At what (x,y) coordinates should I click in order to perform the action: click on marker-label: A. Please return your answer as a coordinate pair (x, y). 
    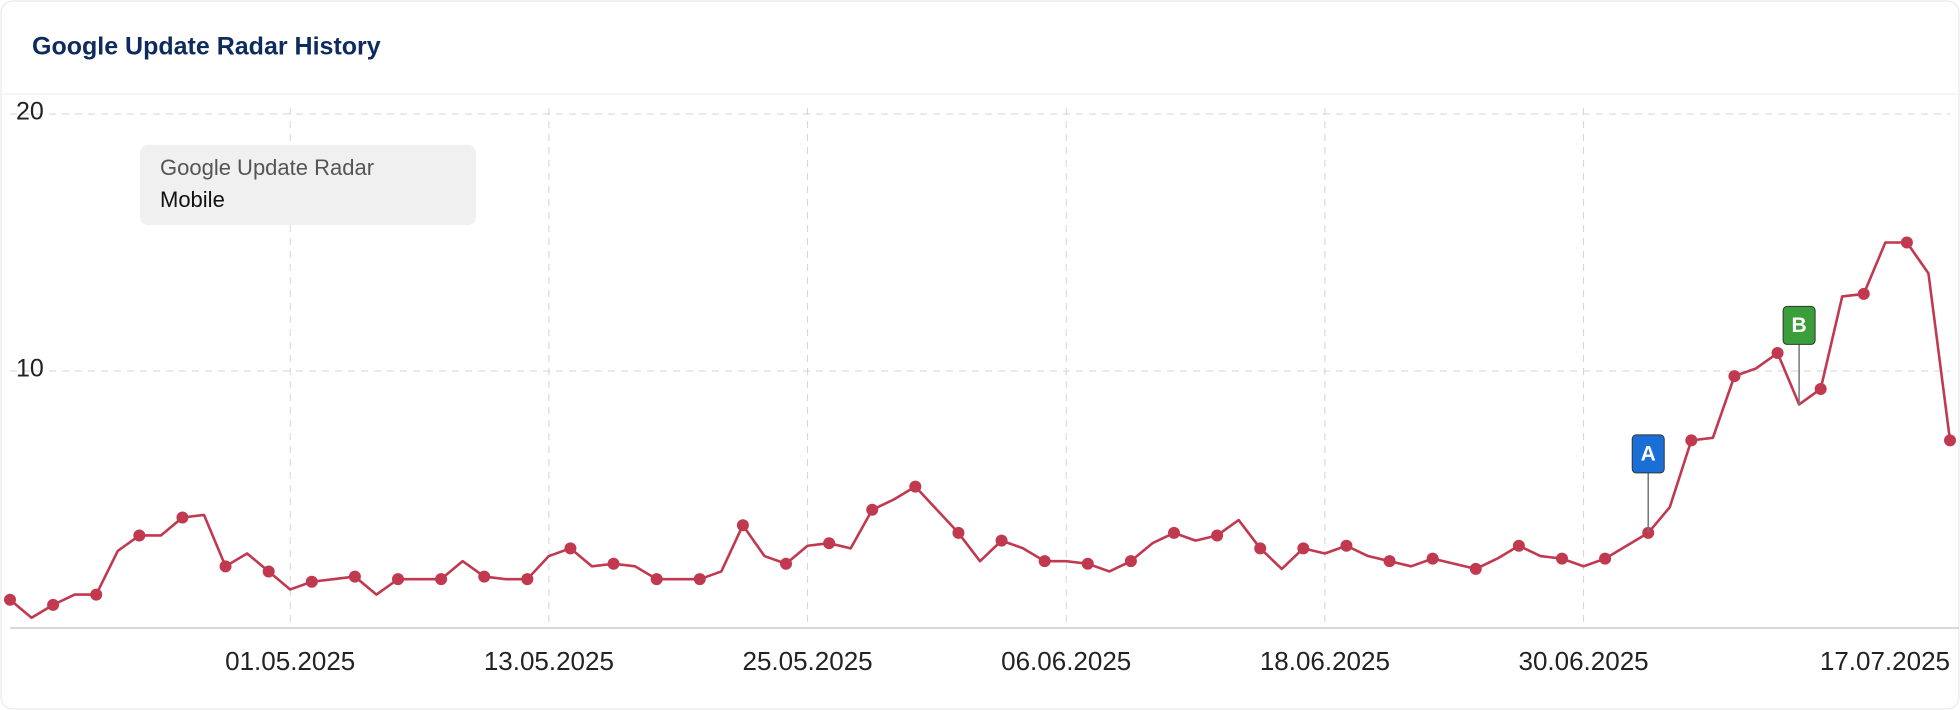
    Looking at the image, I should click on (1648, 453).